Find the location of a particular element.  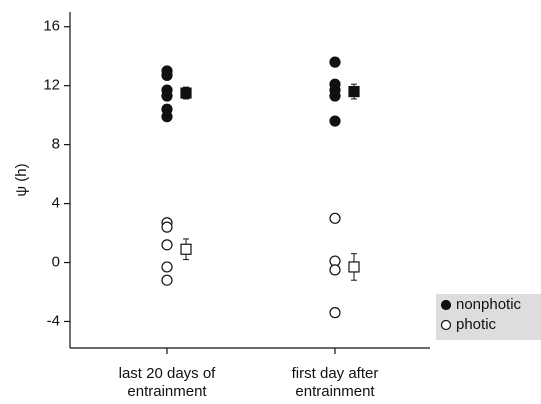

y-tick-label: 0 is located at coordinates (56, 261).